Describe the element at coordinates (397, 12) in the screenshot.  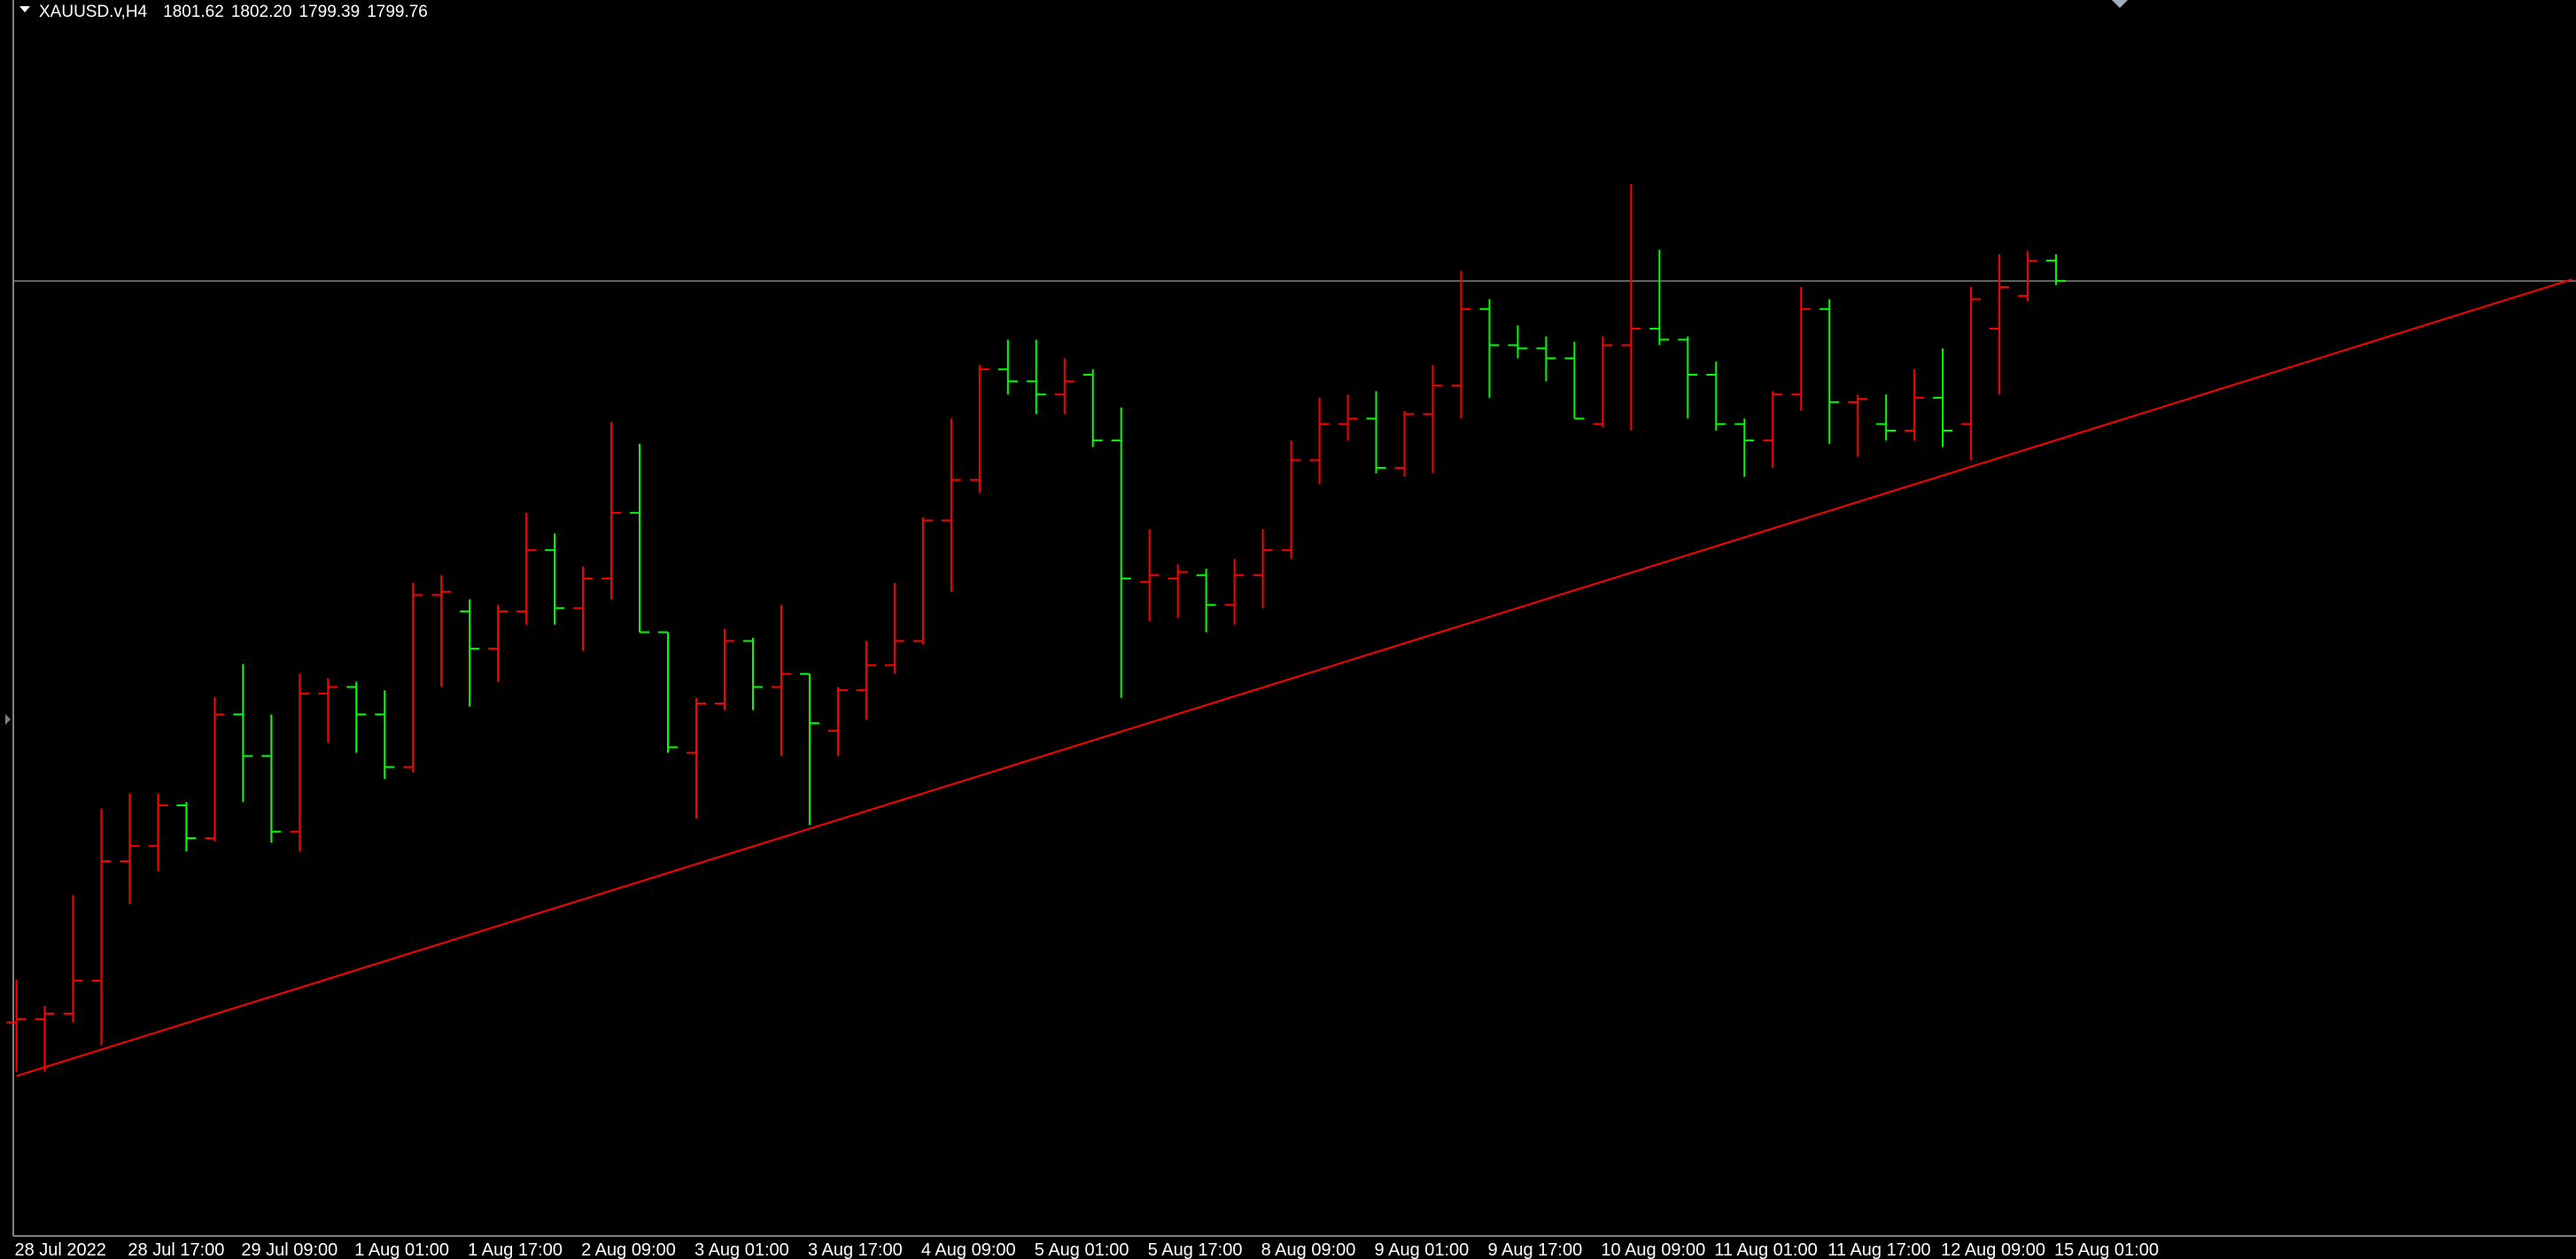
I see `header-close: 1799.76` at that location.